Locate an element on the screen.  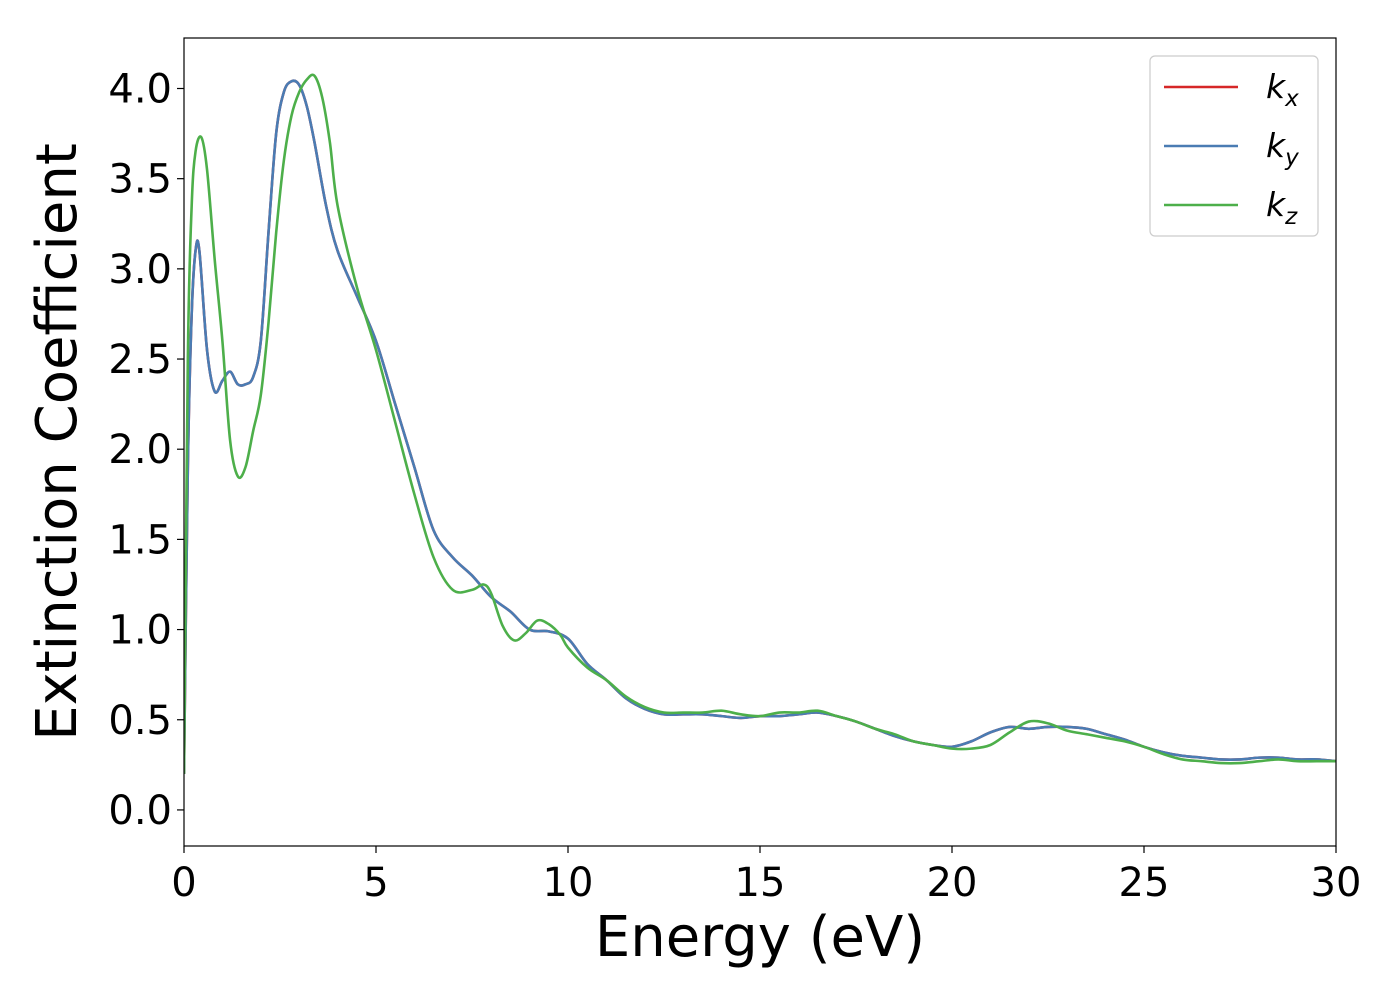
y-tick-label: 3.0 is located at coordinates (140, 270).